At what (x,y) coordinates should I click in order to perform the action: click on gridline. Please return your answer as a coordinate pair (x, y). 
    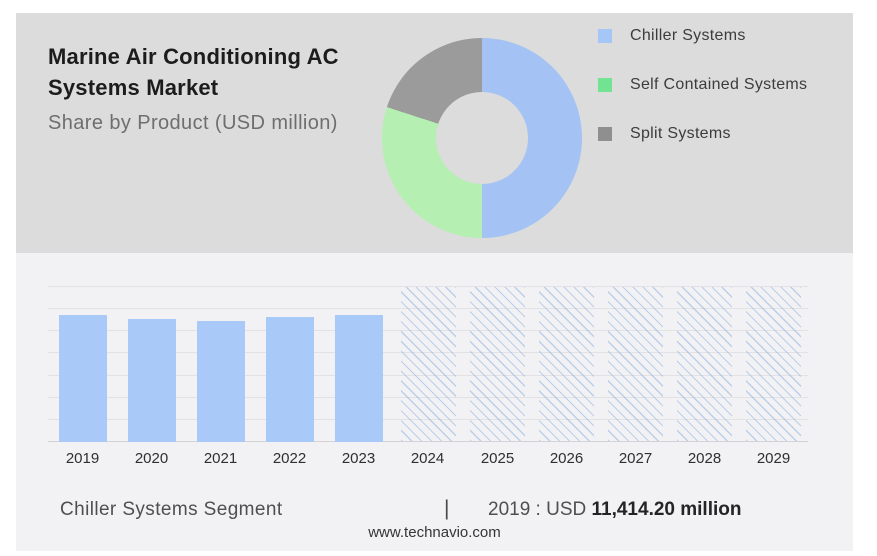
    Looking at the image, I should click on (428, 286).